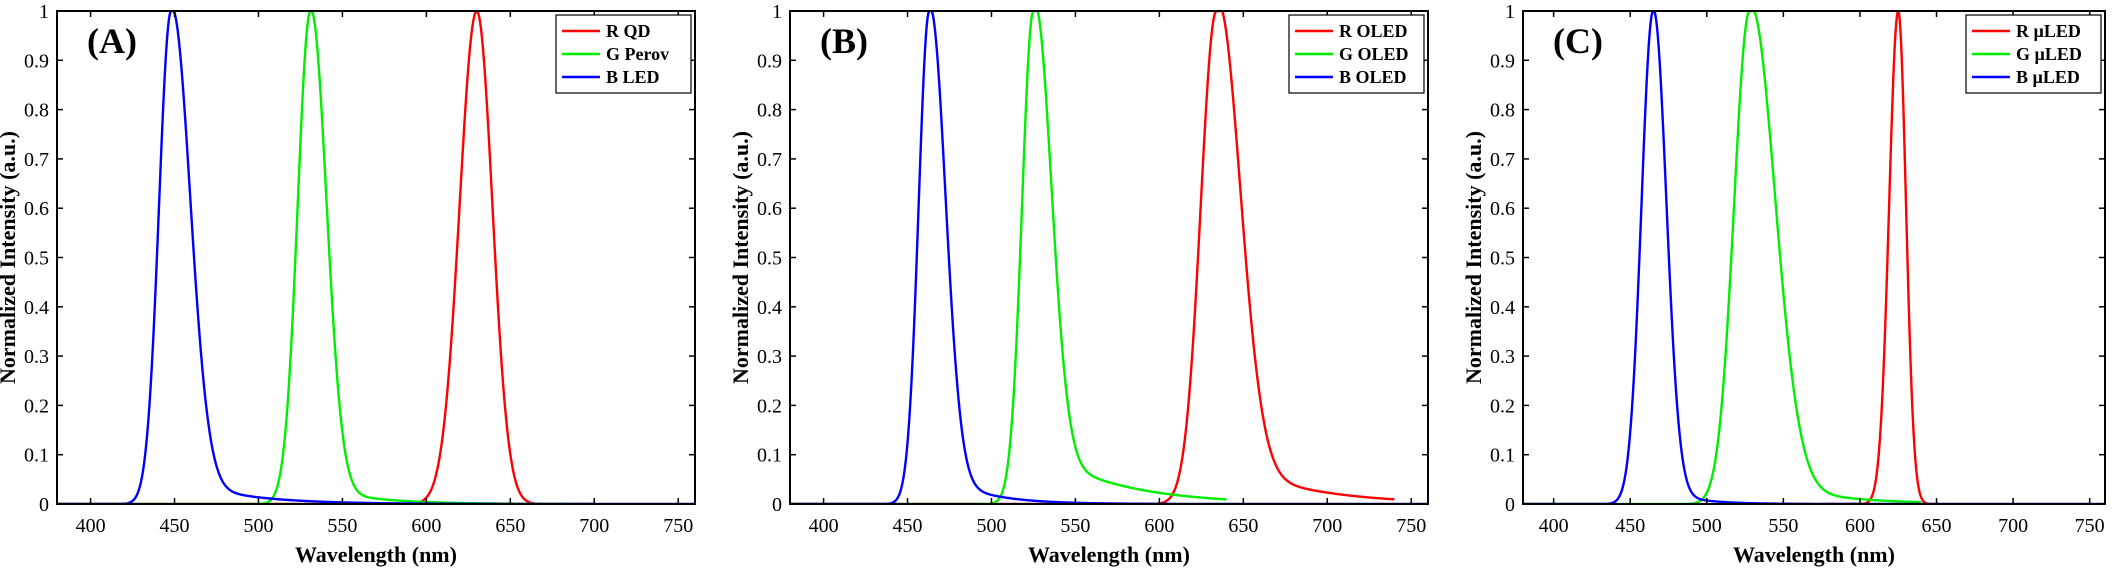  Describe the element at coordinates (1373, 77) in the screenshot. I see `legend-label: B OLED` at that location.